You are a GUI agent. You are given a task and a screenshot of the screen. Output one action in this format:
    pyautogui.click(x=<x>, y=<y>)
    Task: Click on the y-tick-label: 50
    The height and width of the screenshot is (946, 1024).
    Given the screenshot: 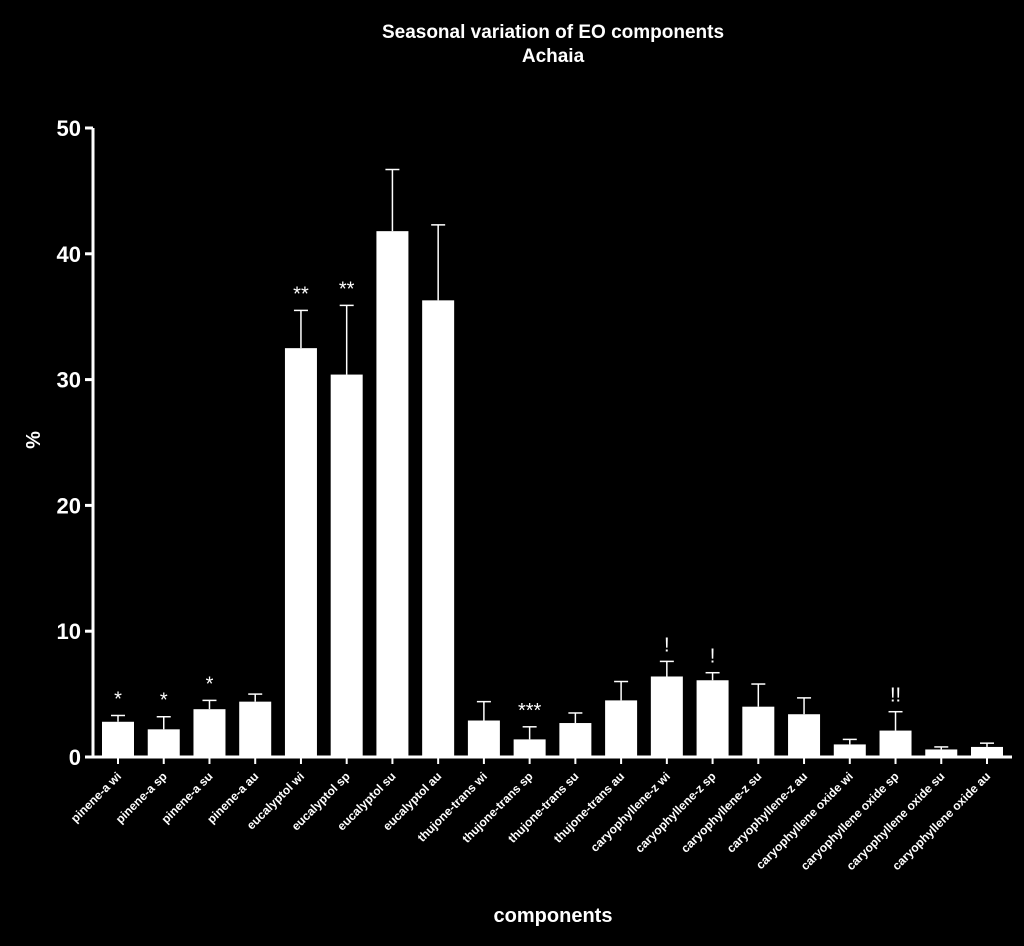 What is the action you would take?
    pyautogui.click(x=69, y=128)
    